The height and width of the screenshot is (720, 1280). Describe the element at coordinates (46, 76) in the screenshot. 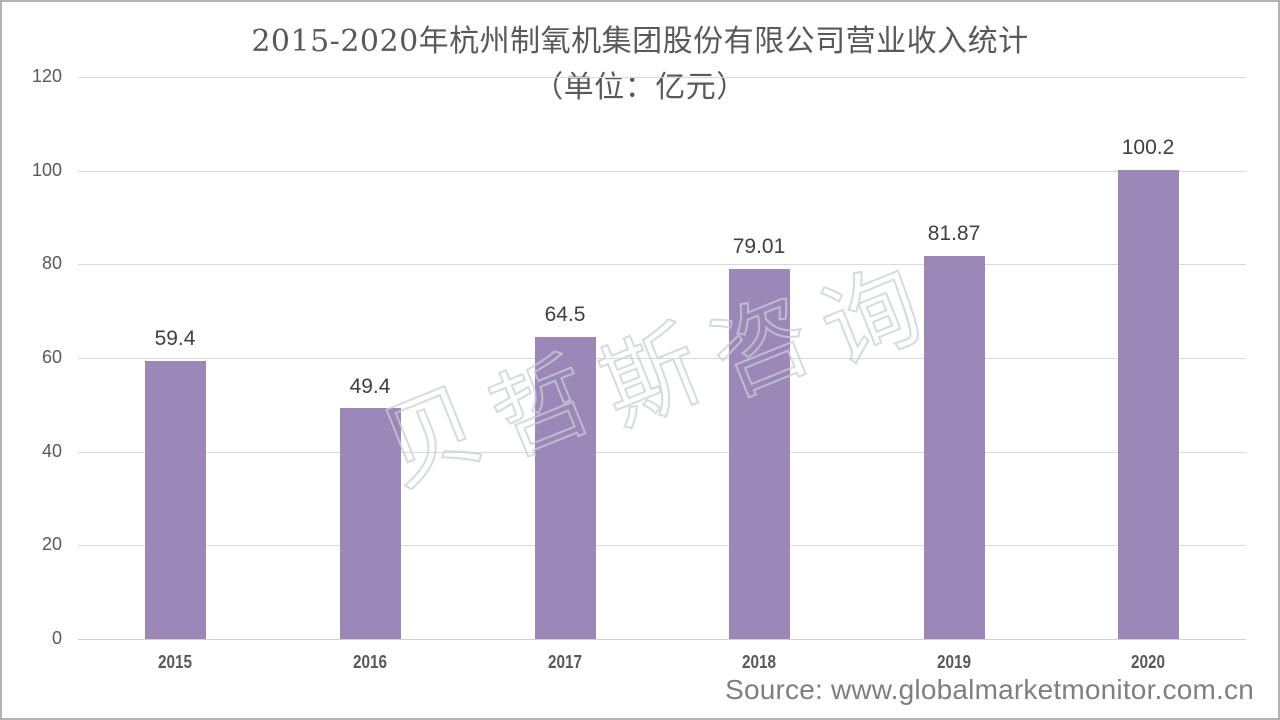

I see `y-tick-120: 120` at that location.